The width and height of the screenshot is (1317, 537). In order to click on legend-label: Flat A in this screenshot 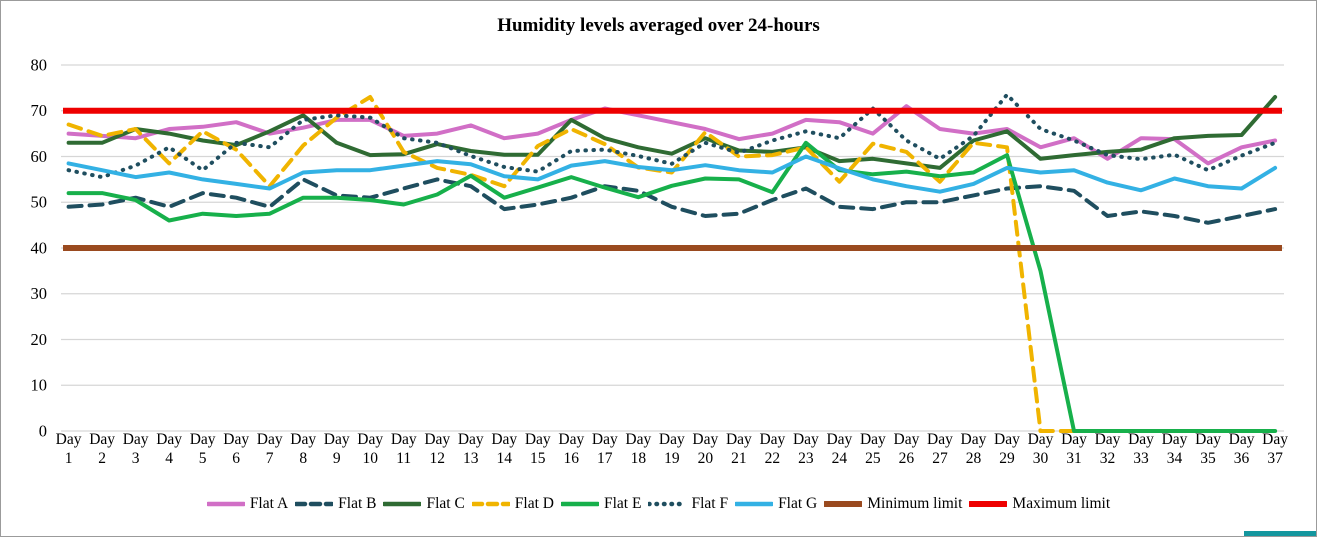, I will do `click(269, 503)`.